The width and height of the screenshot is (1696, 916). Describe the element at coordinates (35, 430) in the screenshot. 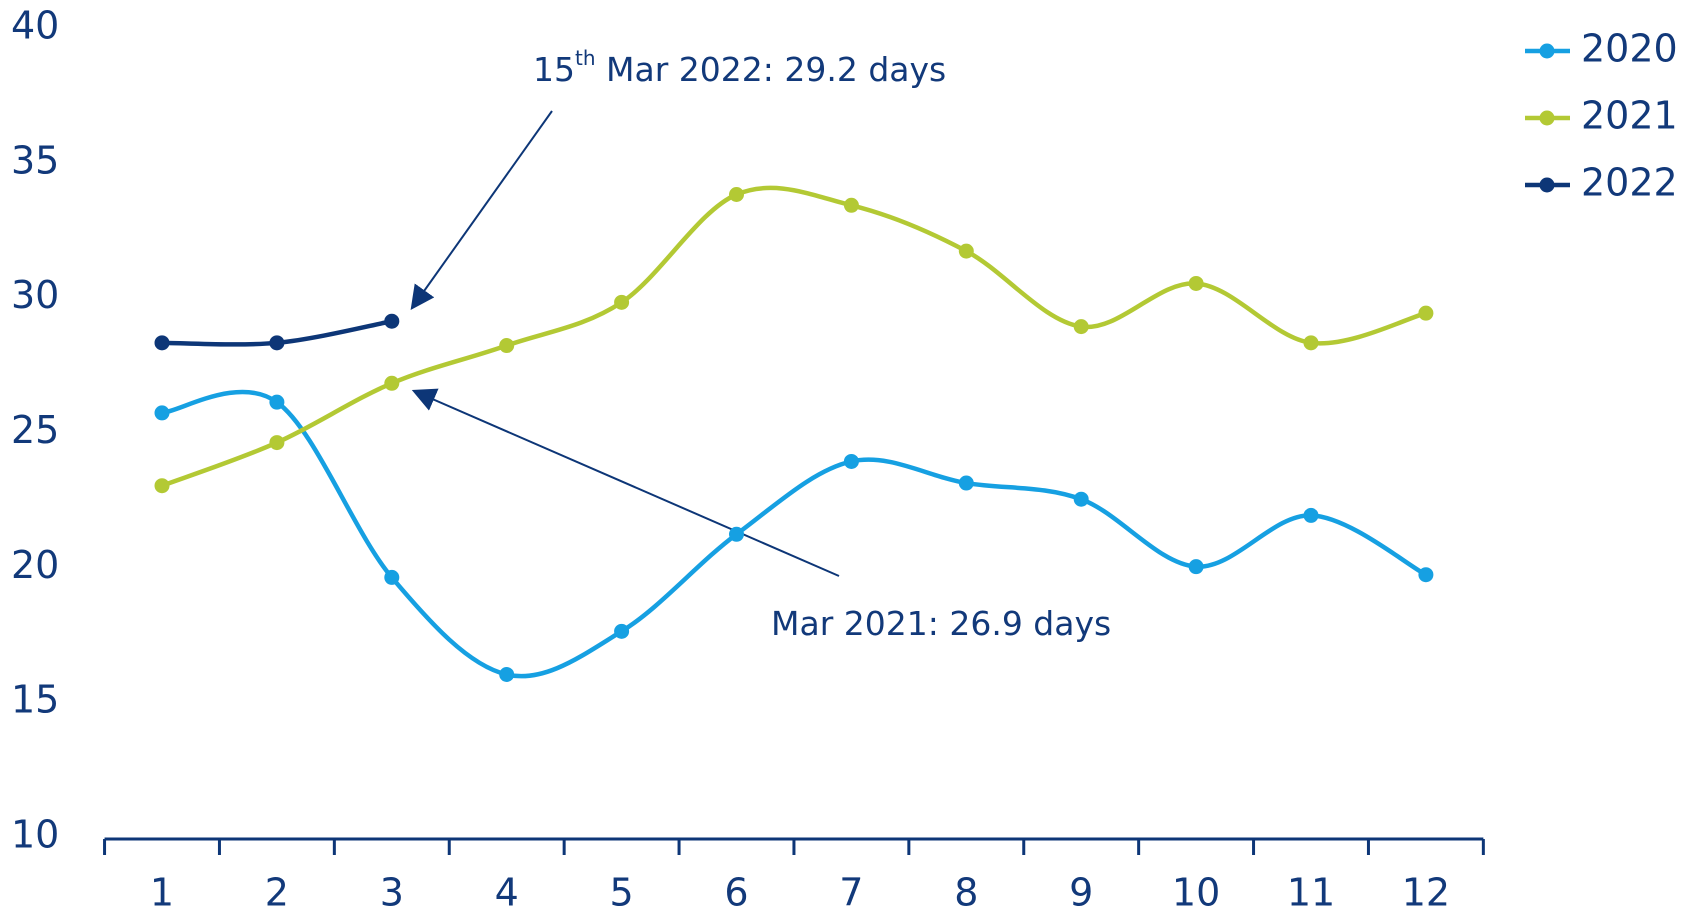

I see `y-tick-label: 25` at that location.